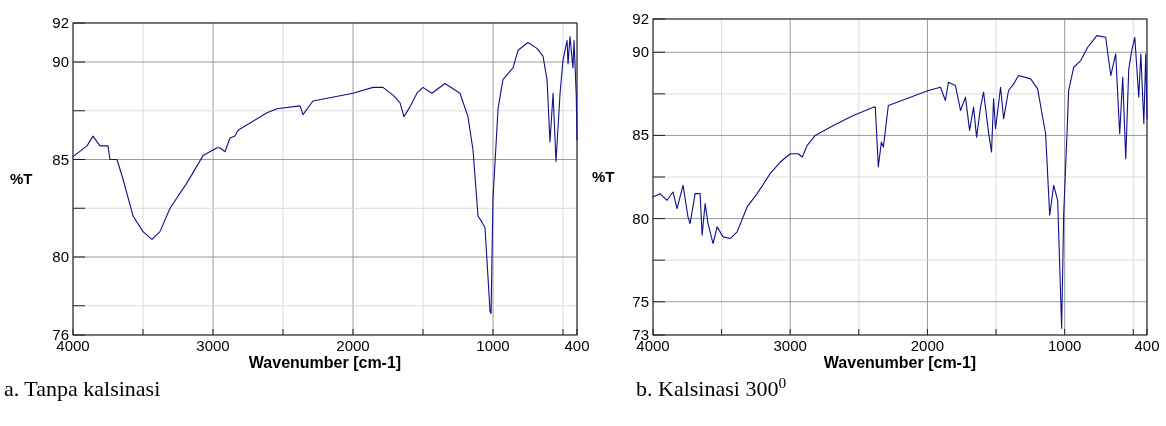  I want to click on text: b. Kalsinasi 300$^{0}$, so click(711, 387).